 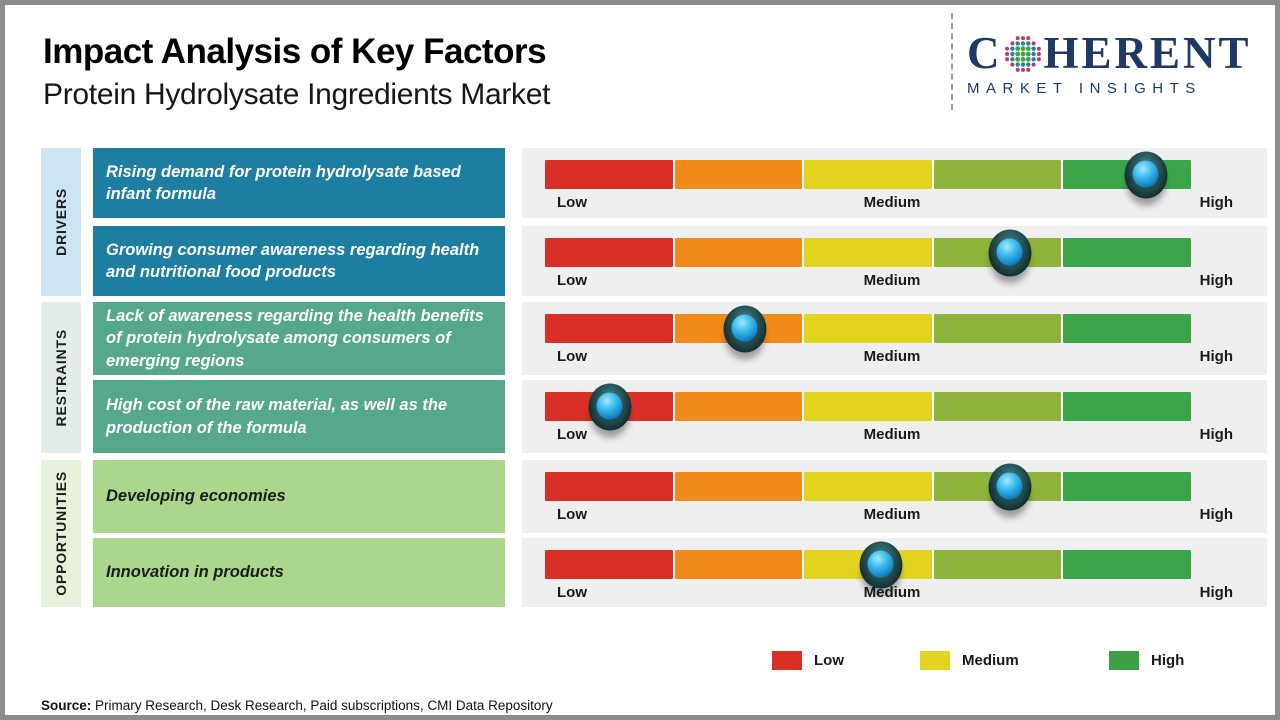 I want to click on logo-letters-herent: HERENT, so click(x=1147, y=53).